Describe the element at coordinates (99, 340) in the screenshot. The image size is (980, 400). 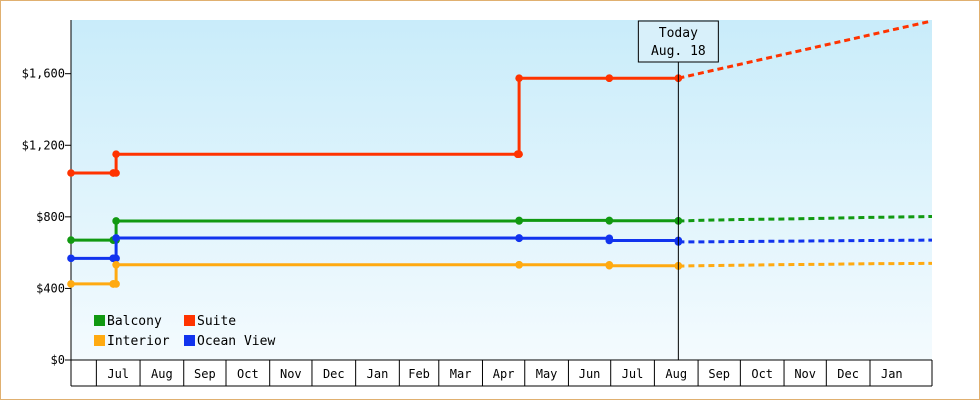
I see `legend-swatch-interior` at that location.